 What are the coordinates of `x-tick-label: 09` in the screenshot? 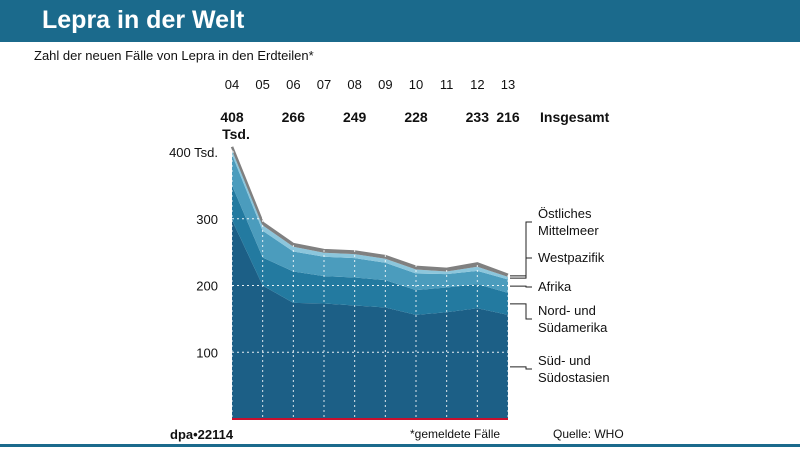 It's located at (385, 84).